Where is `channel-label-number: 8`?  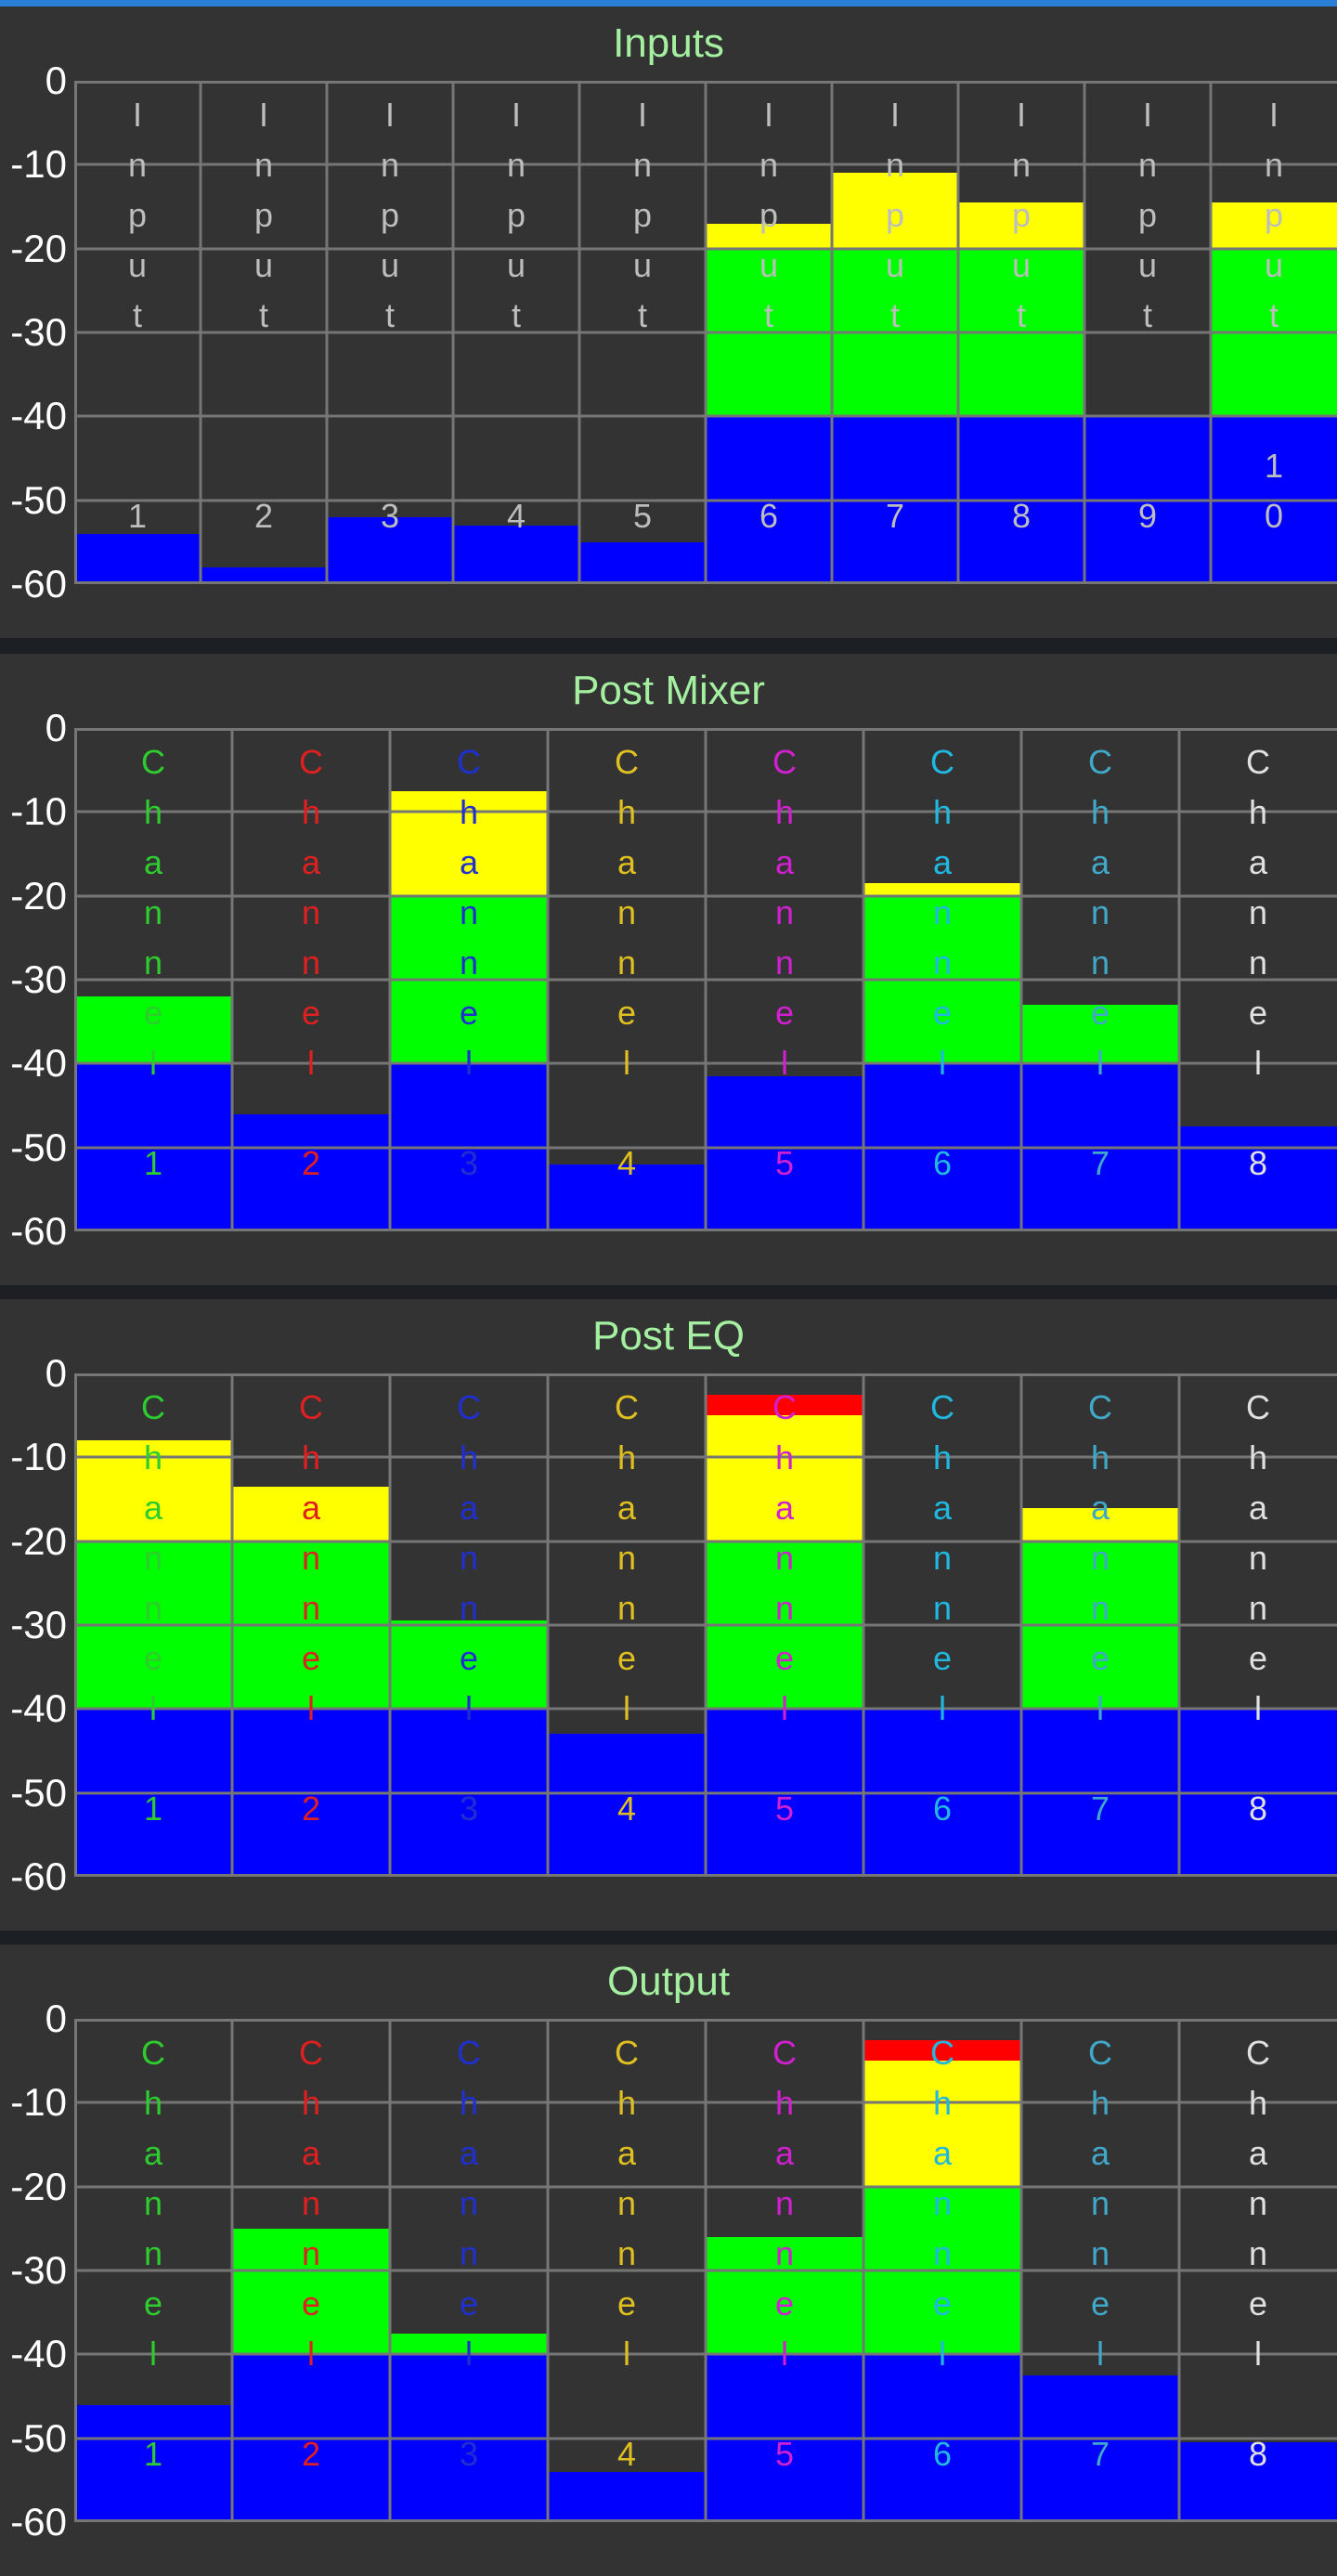
channel-label-number: 8 is located at coordinates (1021, 516).